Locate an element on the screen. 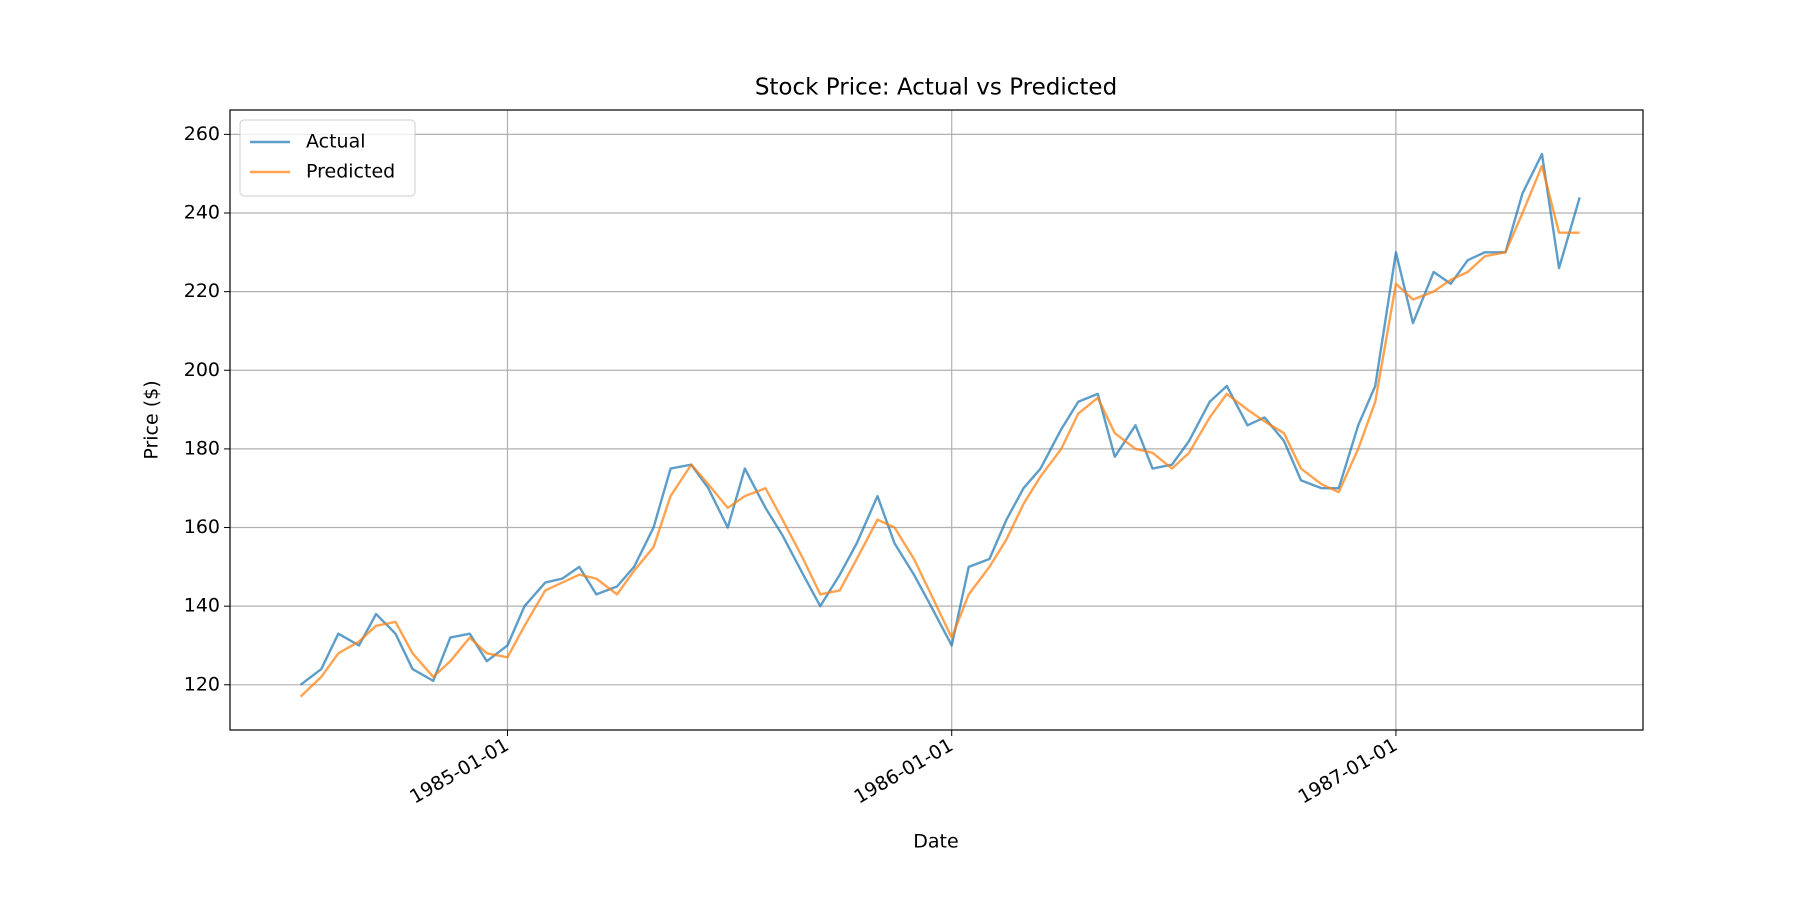 This screenshot has width=1800, height=900. chart-title: Stock Price: Actual vs Predicted is located at coordinates (936, 88).